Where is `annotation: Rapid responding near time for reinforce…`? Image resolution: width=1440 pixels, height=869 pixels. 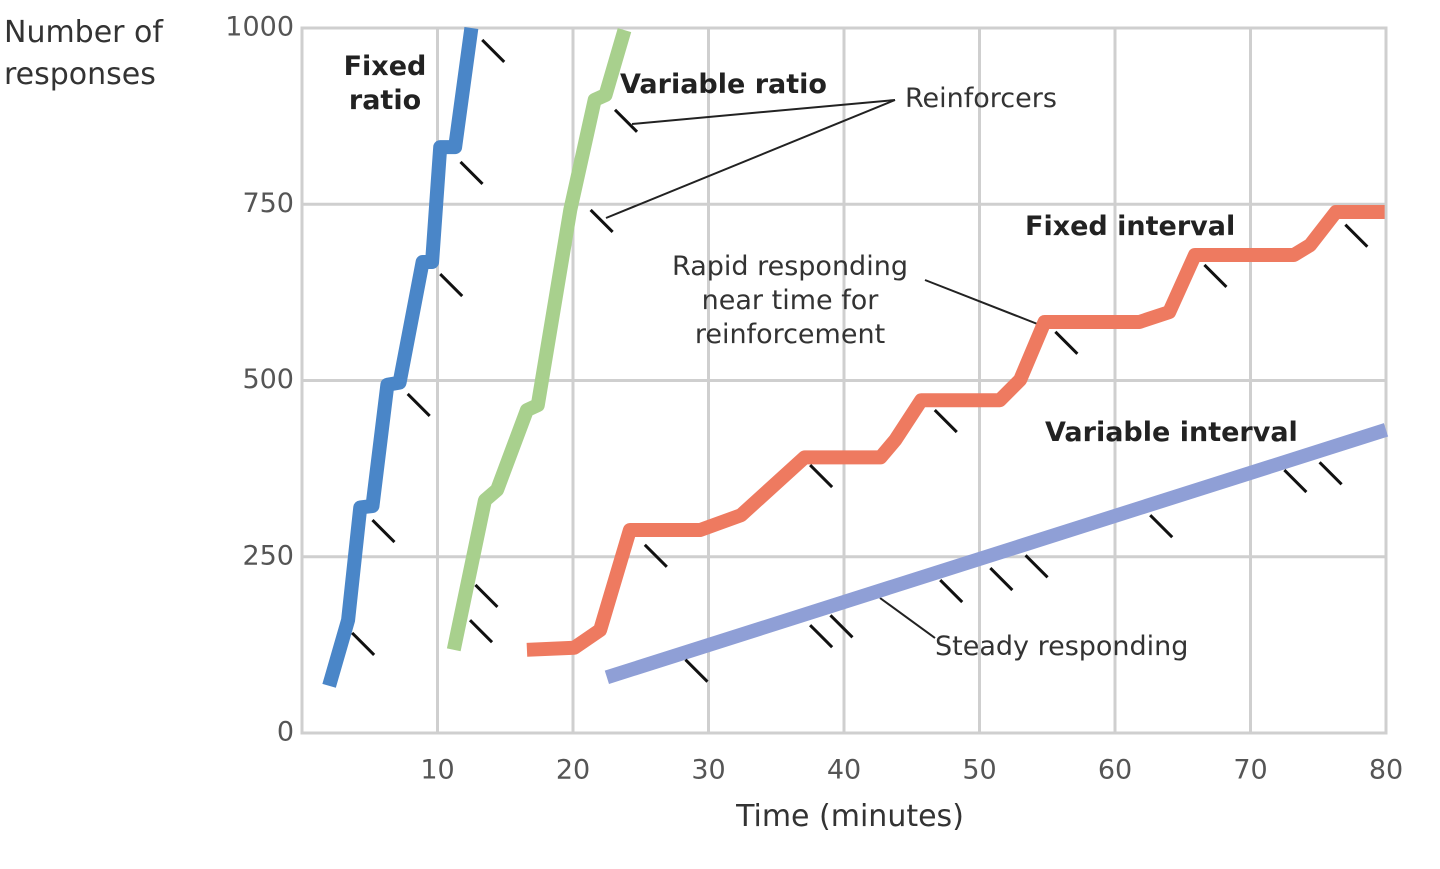 annotation: Rapid responding near time for reinforce… is located at coordinates (790, 300).